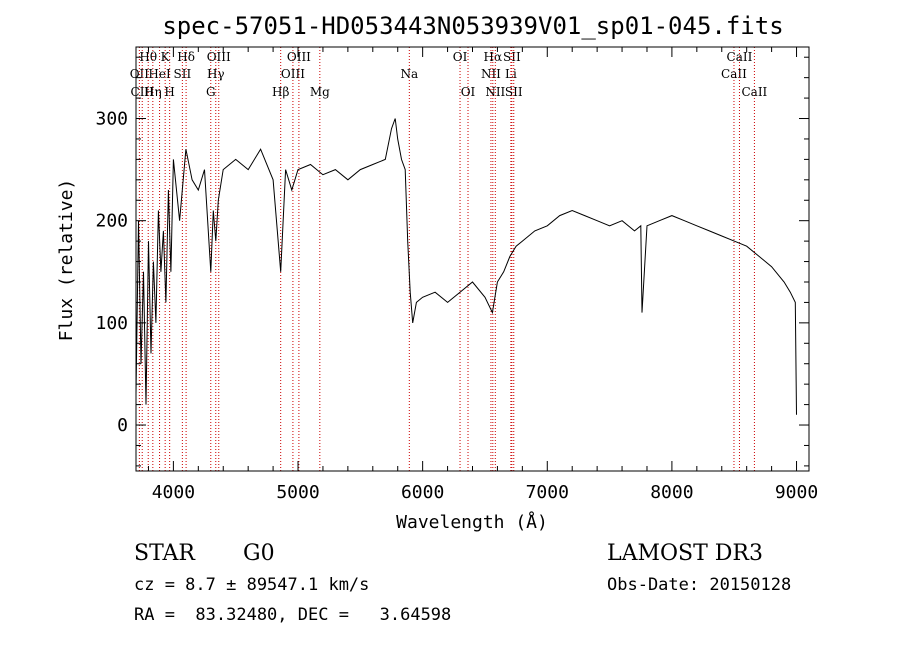  What do you see at coordinates (173, 492) in the screenshot?
I see `x-tick-label: 4000` at bounding box center [173, 492].